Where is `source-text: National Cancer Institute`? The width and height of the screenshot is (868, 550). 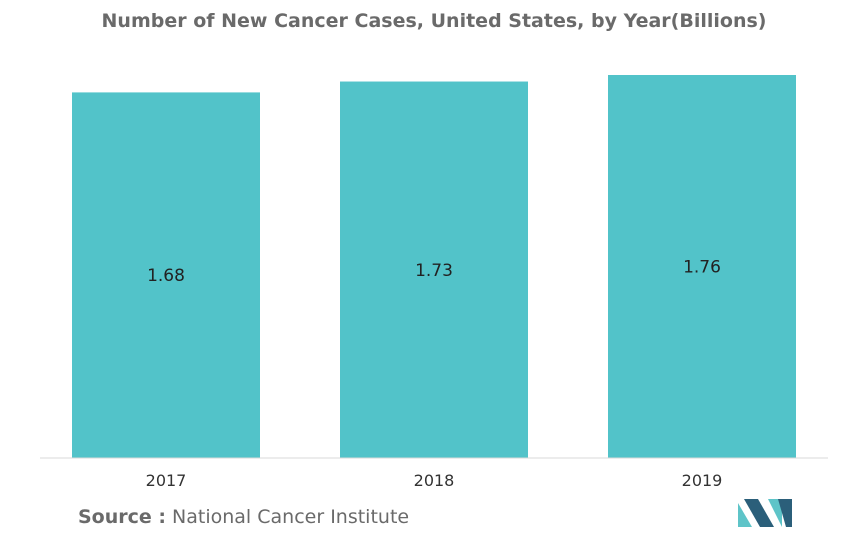
source-text: National Cancer Institute is located at coordinates (288, 517).